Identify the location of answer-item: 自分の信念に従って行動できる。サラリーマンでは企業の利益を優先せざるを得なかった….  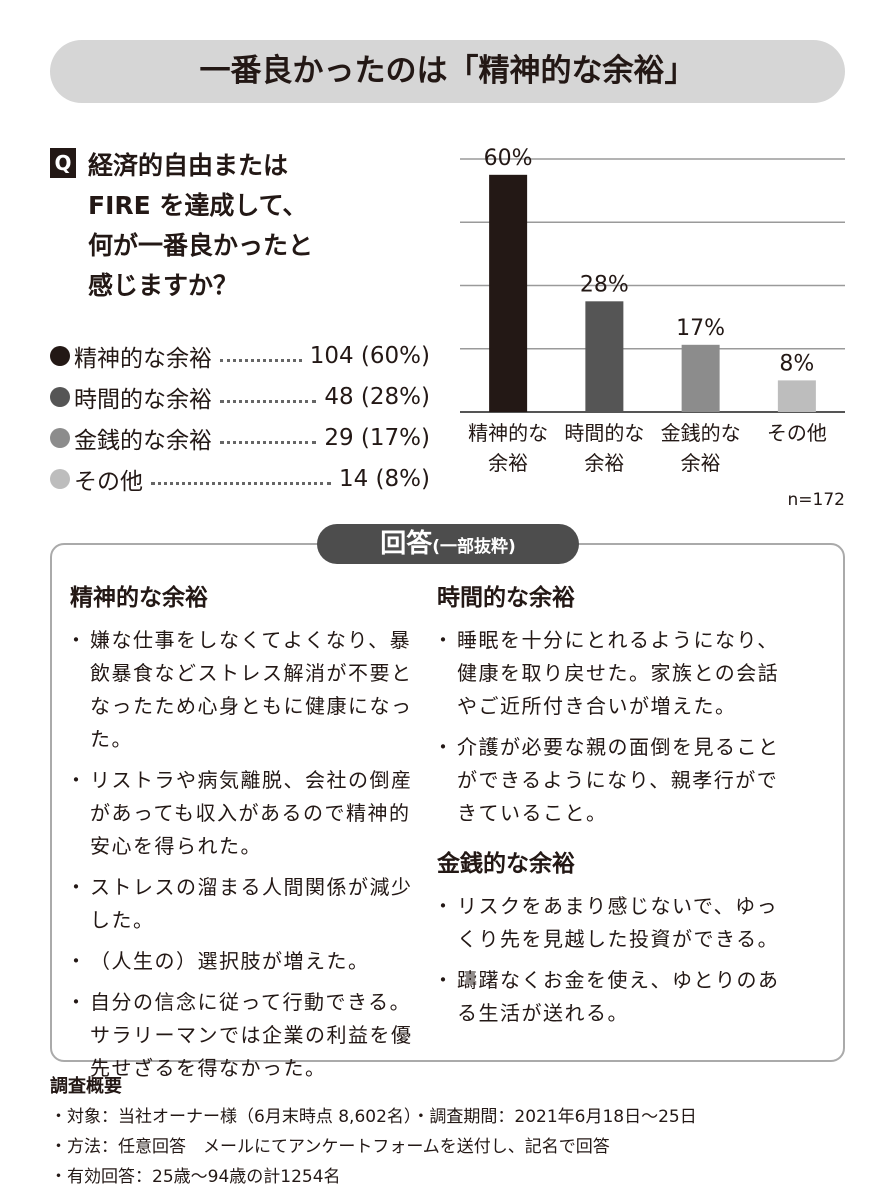
(240, 1035).